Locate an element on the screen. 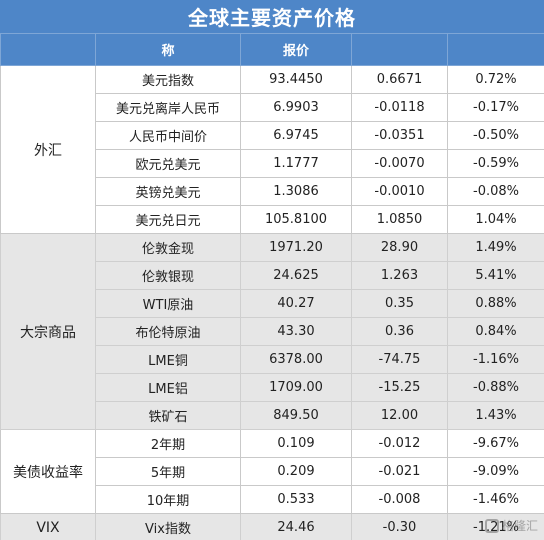  change-cell: 1.0850 is located at coordinates (399, 219).